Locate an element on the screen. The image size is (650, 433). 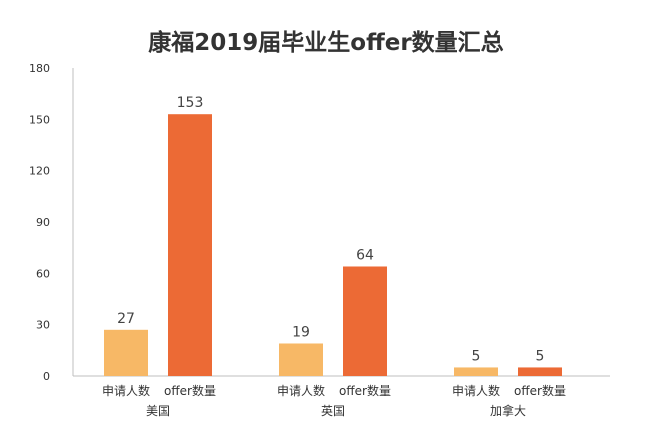
y-tick-label: 90 is located at coordinates (43, 222).